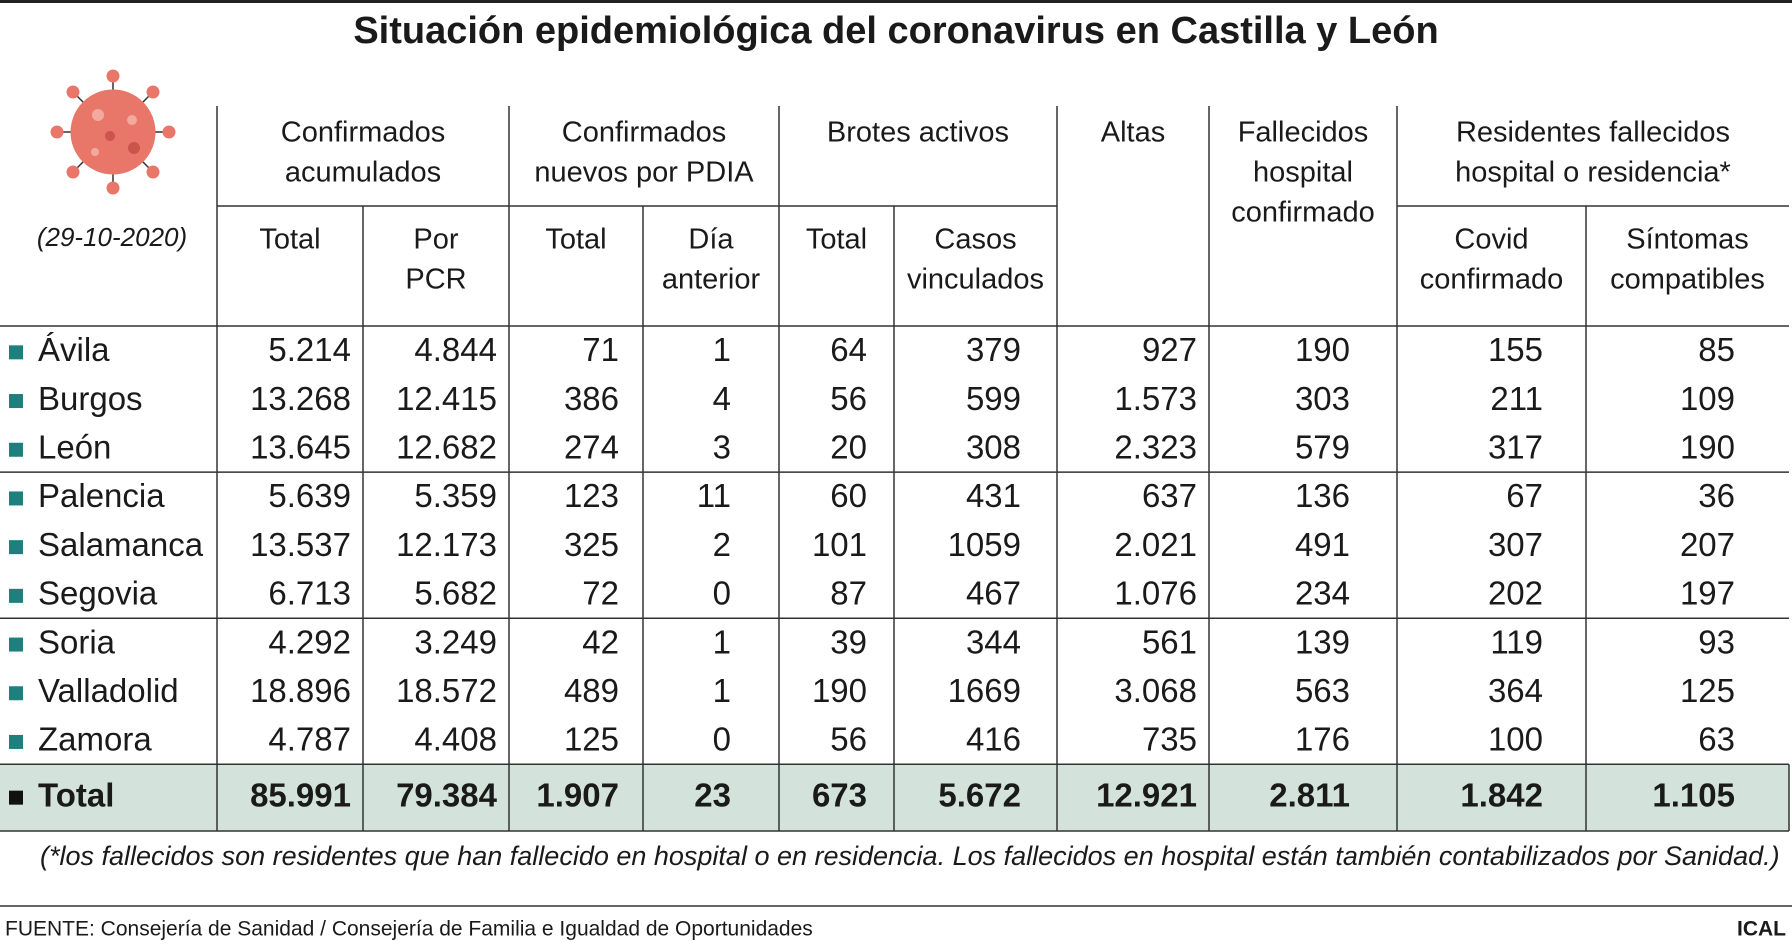 Image resolution: width=1792 pixels, height=950 pixels. I want to click on row-label: Burgos, so click(90, 398).